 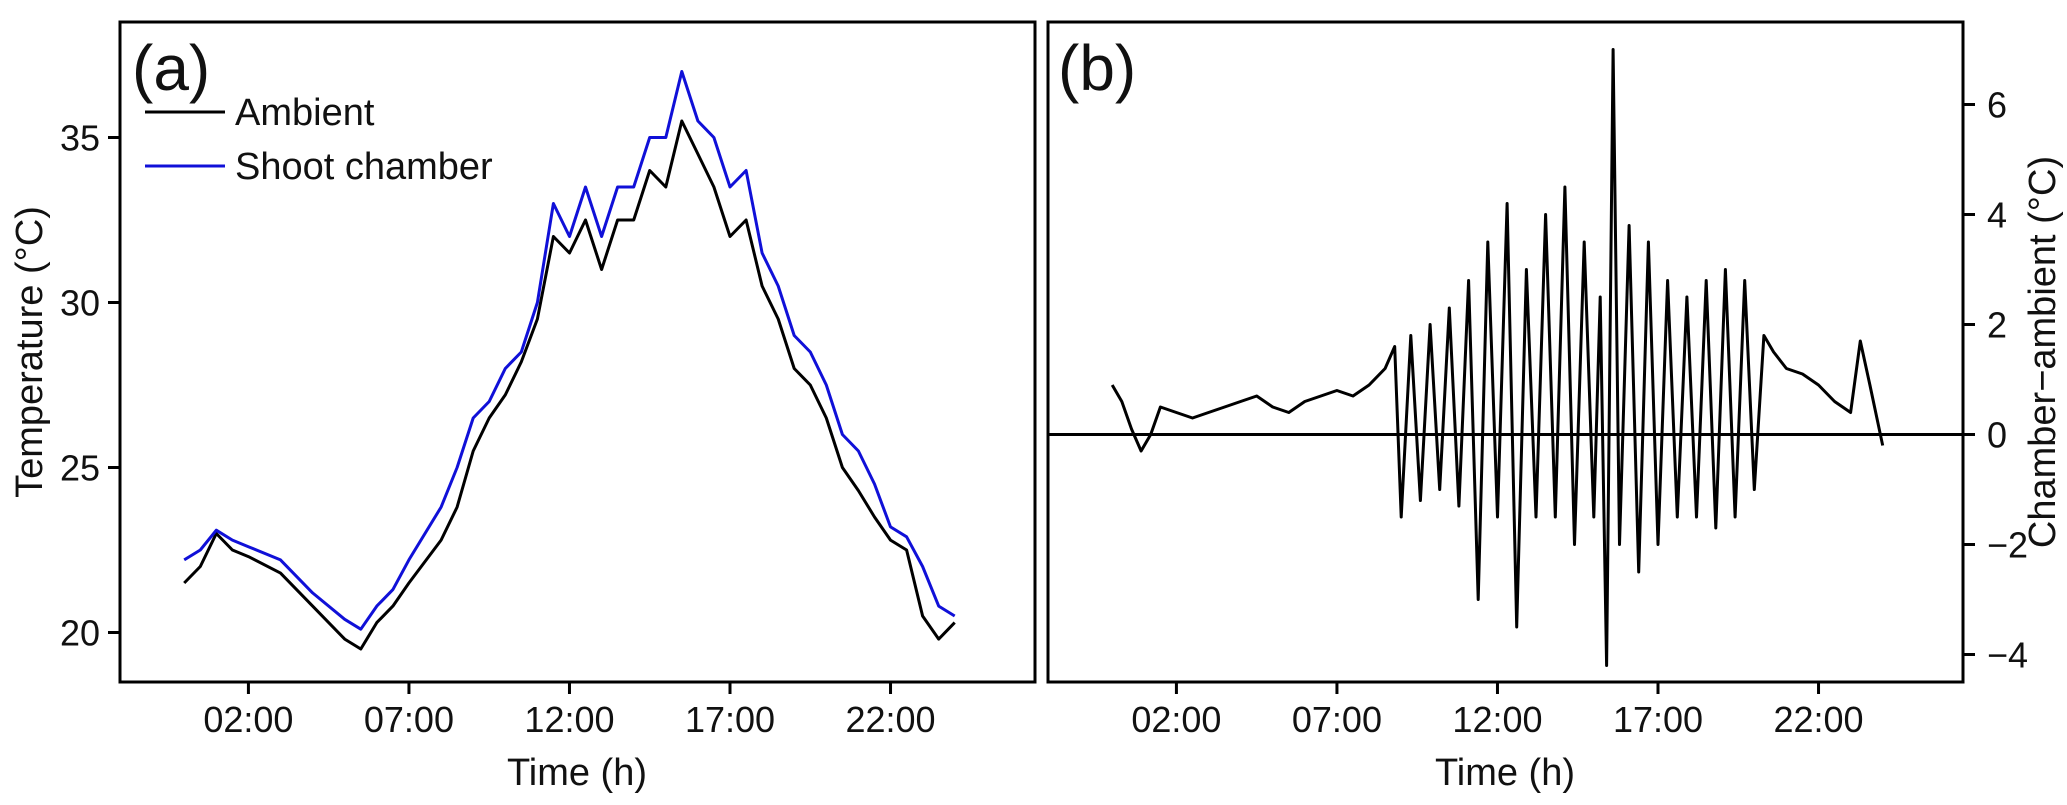 I want to click on panel-a-x-tick-label: 17:00, so click(x=730, y=719).